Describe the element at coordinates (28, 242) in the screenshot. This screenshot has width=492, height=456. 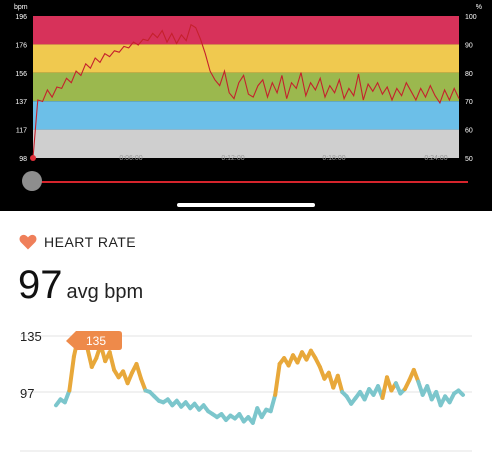
I see `heart-icon` at that location.